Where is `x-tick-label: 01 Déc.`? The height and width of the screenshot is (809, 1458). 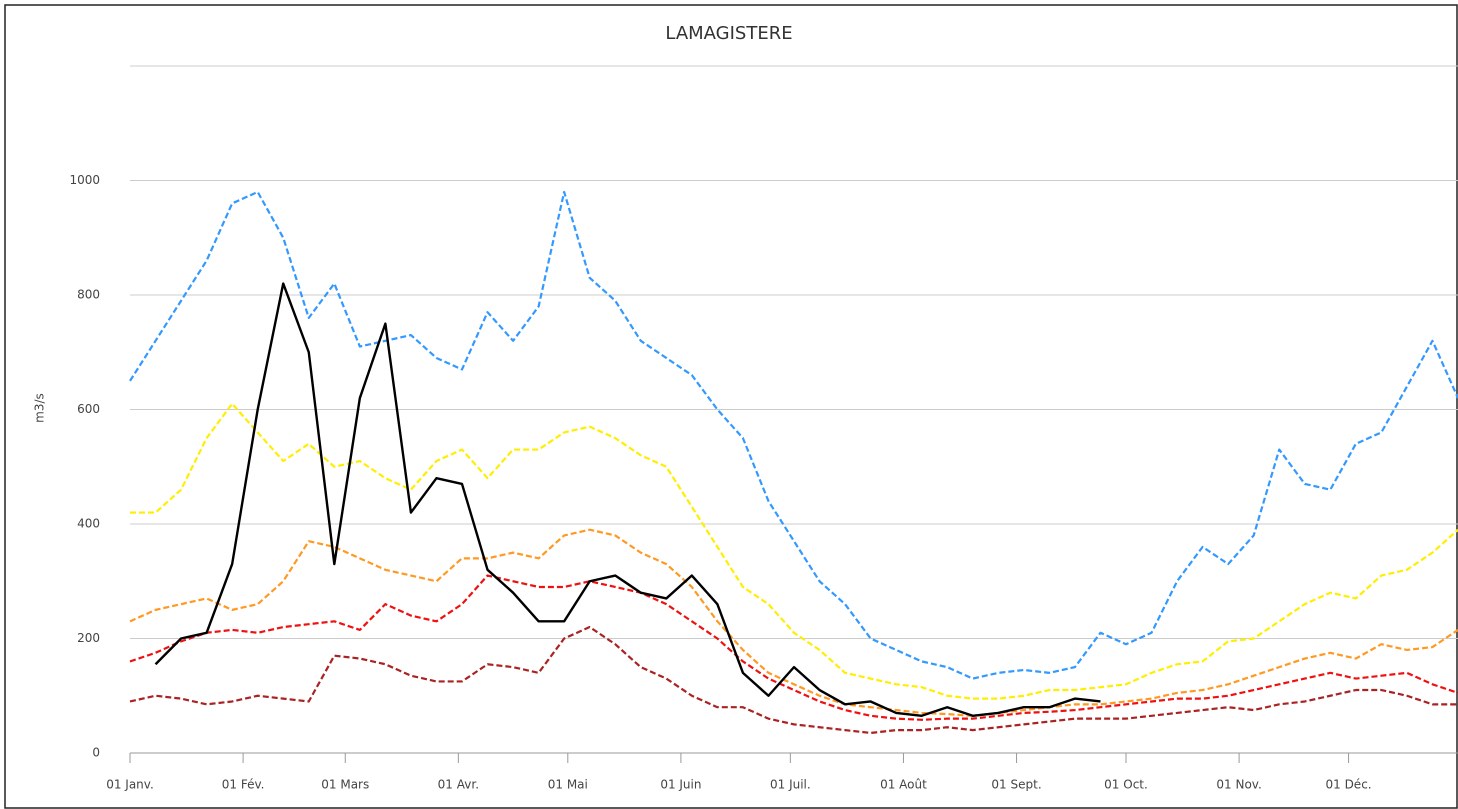
x-tick-label: 01 Déc. is located at coordinates (1348, 785).